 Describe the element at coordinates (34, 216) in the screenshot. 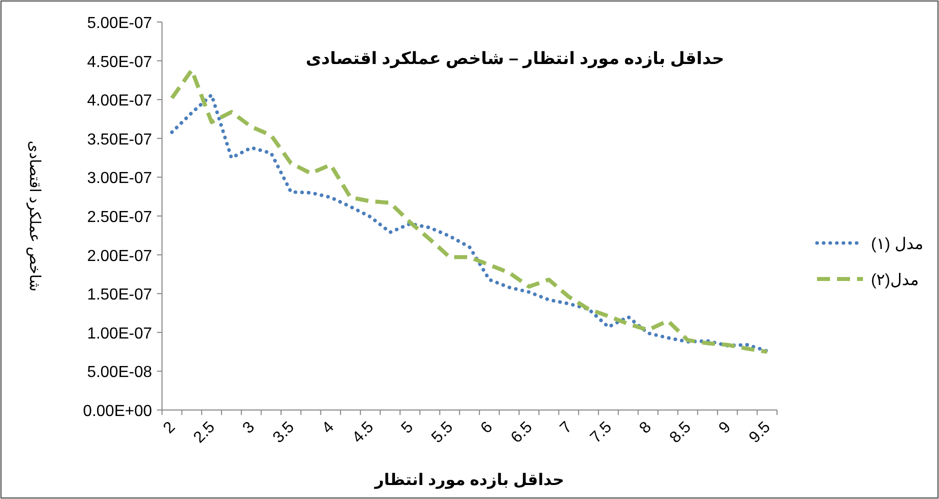

I see `y-axis-title: شاخص عملکرد اقتصادی` at that location.